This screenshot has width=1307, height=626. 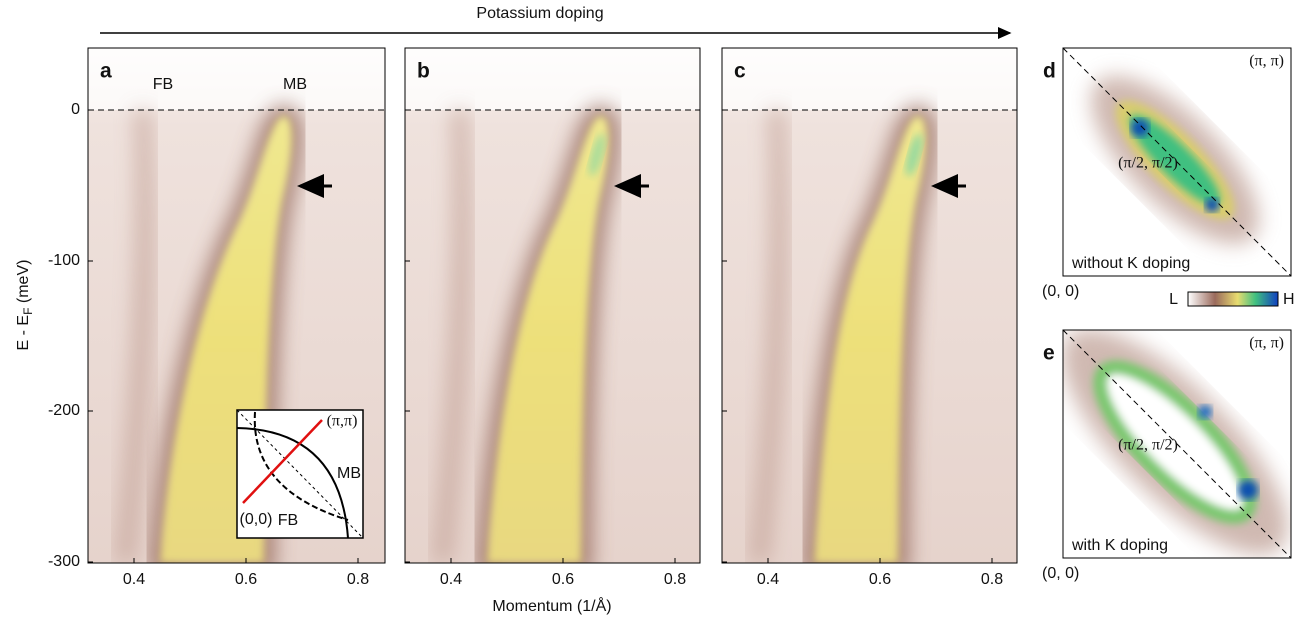 I want to click on figure-title: Potassium doping, so click(x=539, y=13).